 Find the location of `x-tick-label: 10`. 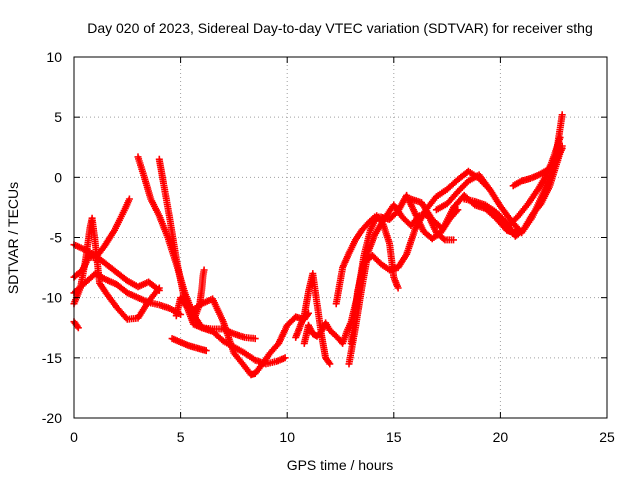

x-tick-label: 10 is located at coordinates (287, 437).